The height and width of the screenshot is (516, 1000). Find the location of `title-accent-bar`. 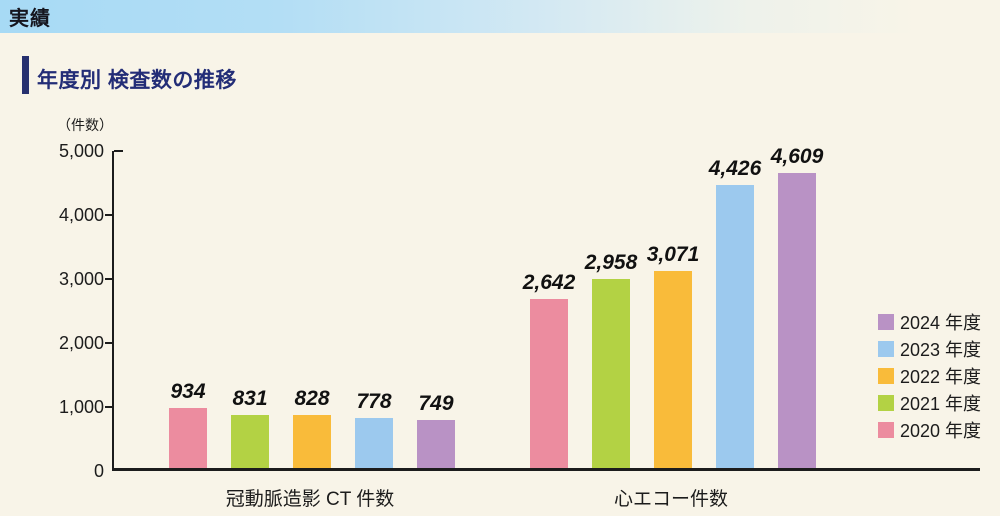

title-accent-bar is located at coordinates (25, 75).